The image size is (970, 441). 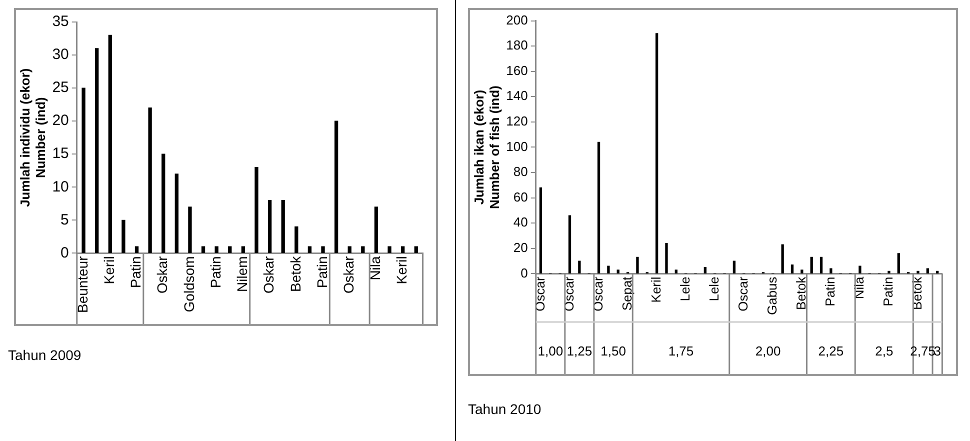 What do you see at coordinates (520, 172) in the screenshot?
I see `y-tick-label: 80` at bounding box center [520, 172].